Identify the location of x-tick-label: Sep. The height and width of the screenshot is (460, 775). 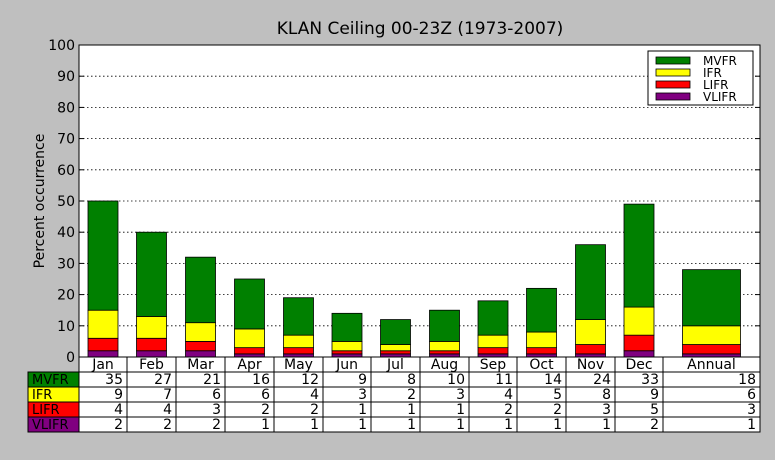
(493, 365).